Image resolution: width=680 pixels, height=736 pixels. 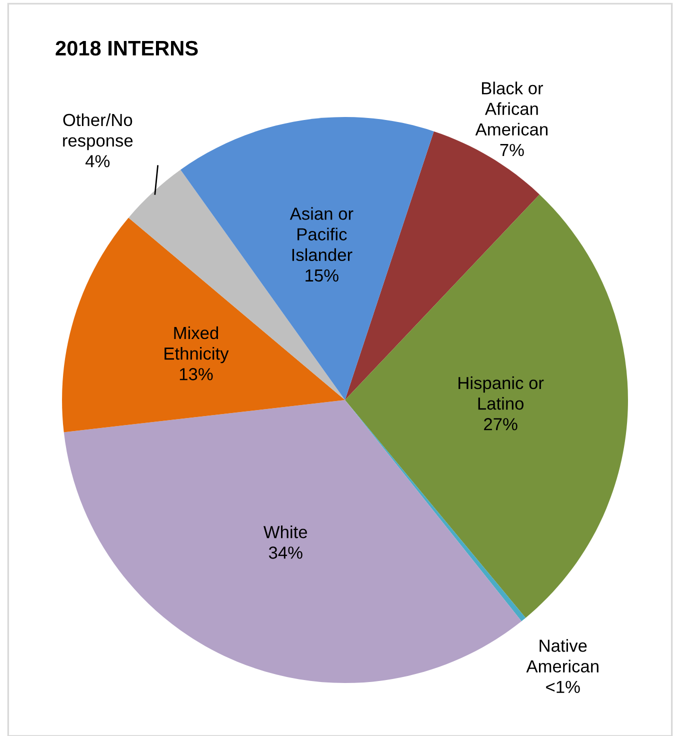 I want to click on data-label: 34%, so click(x=285, y=552).